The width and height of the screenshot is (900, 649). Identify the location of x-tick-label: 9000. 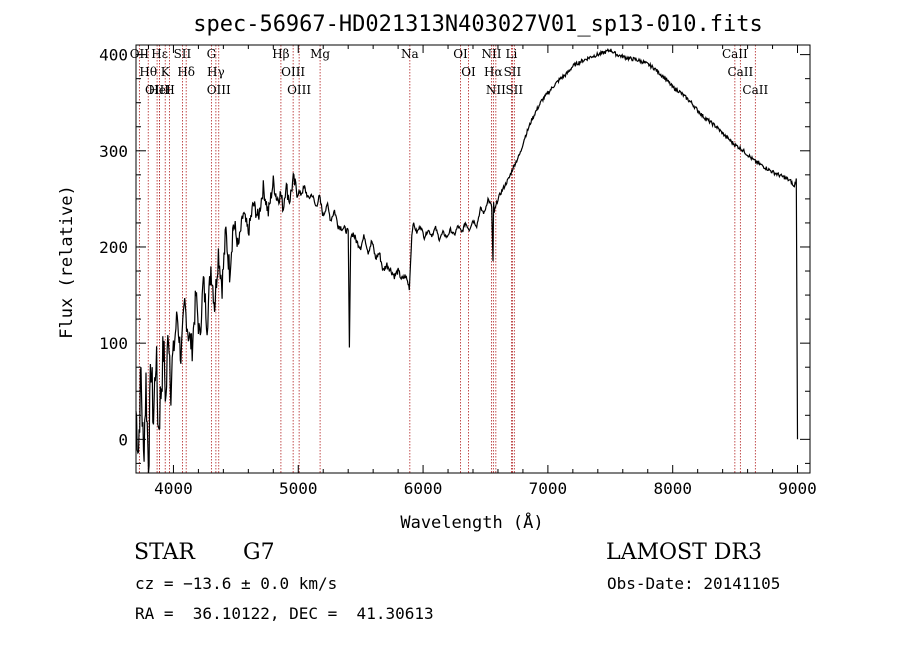
(797, 488).